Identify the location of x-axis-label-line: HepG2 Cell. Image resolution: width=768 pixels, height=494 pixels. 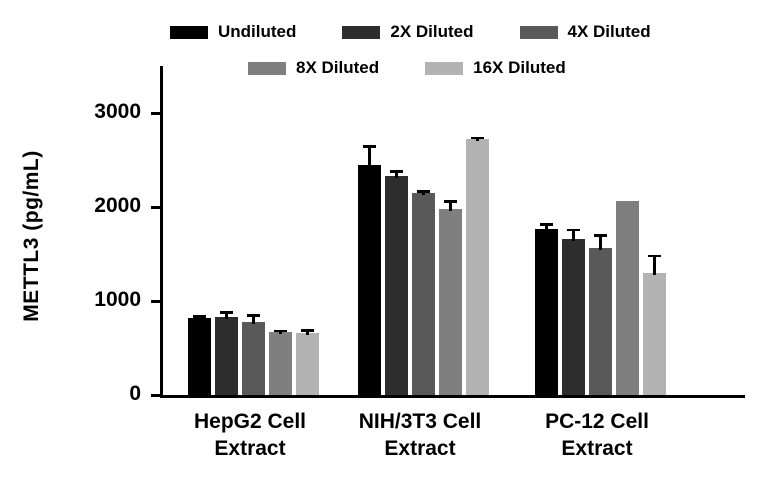
(250, 421).